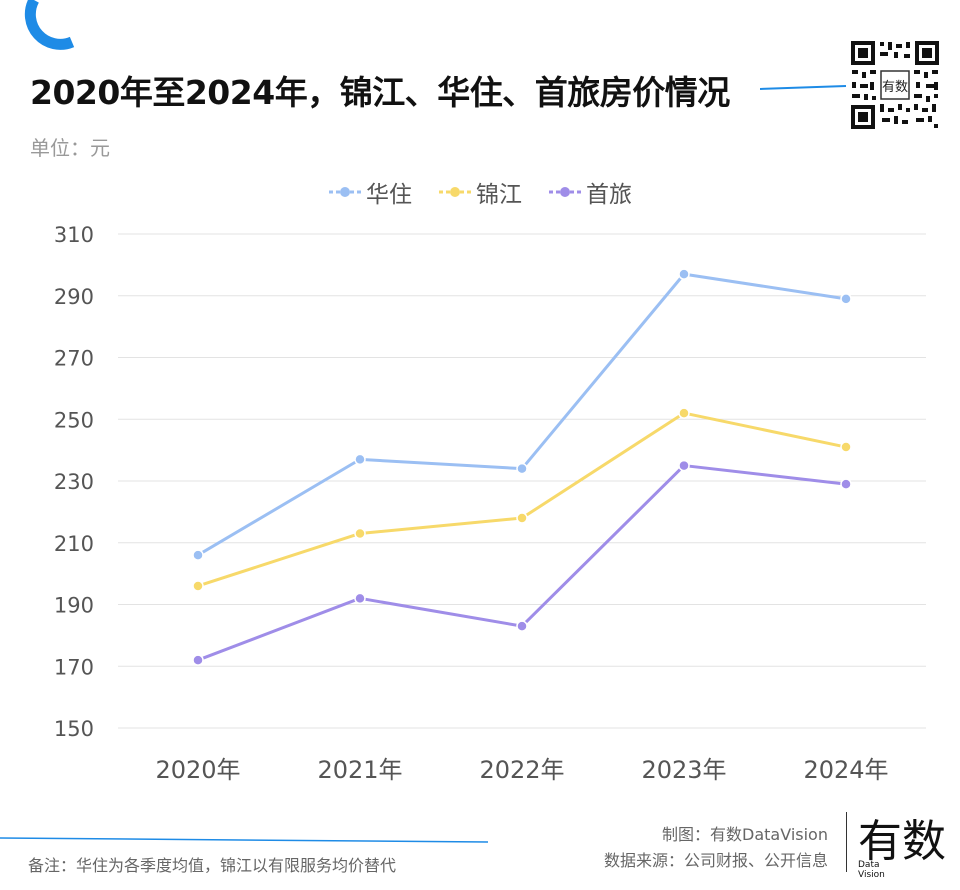 The height and width of the screenshot is (890, 960). I want to click on legend-label: 锦江, so click(499, 195).